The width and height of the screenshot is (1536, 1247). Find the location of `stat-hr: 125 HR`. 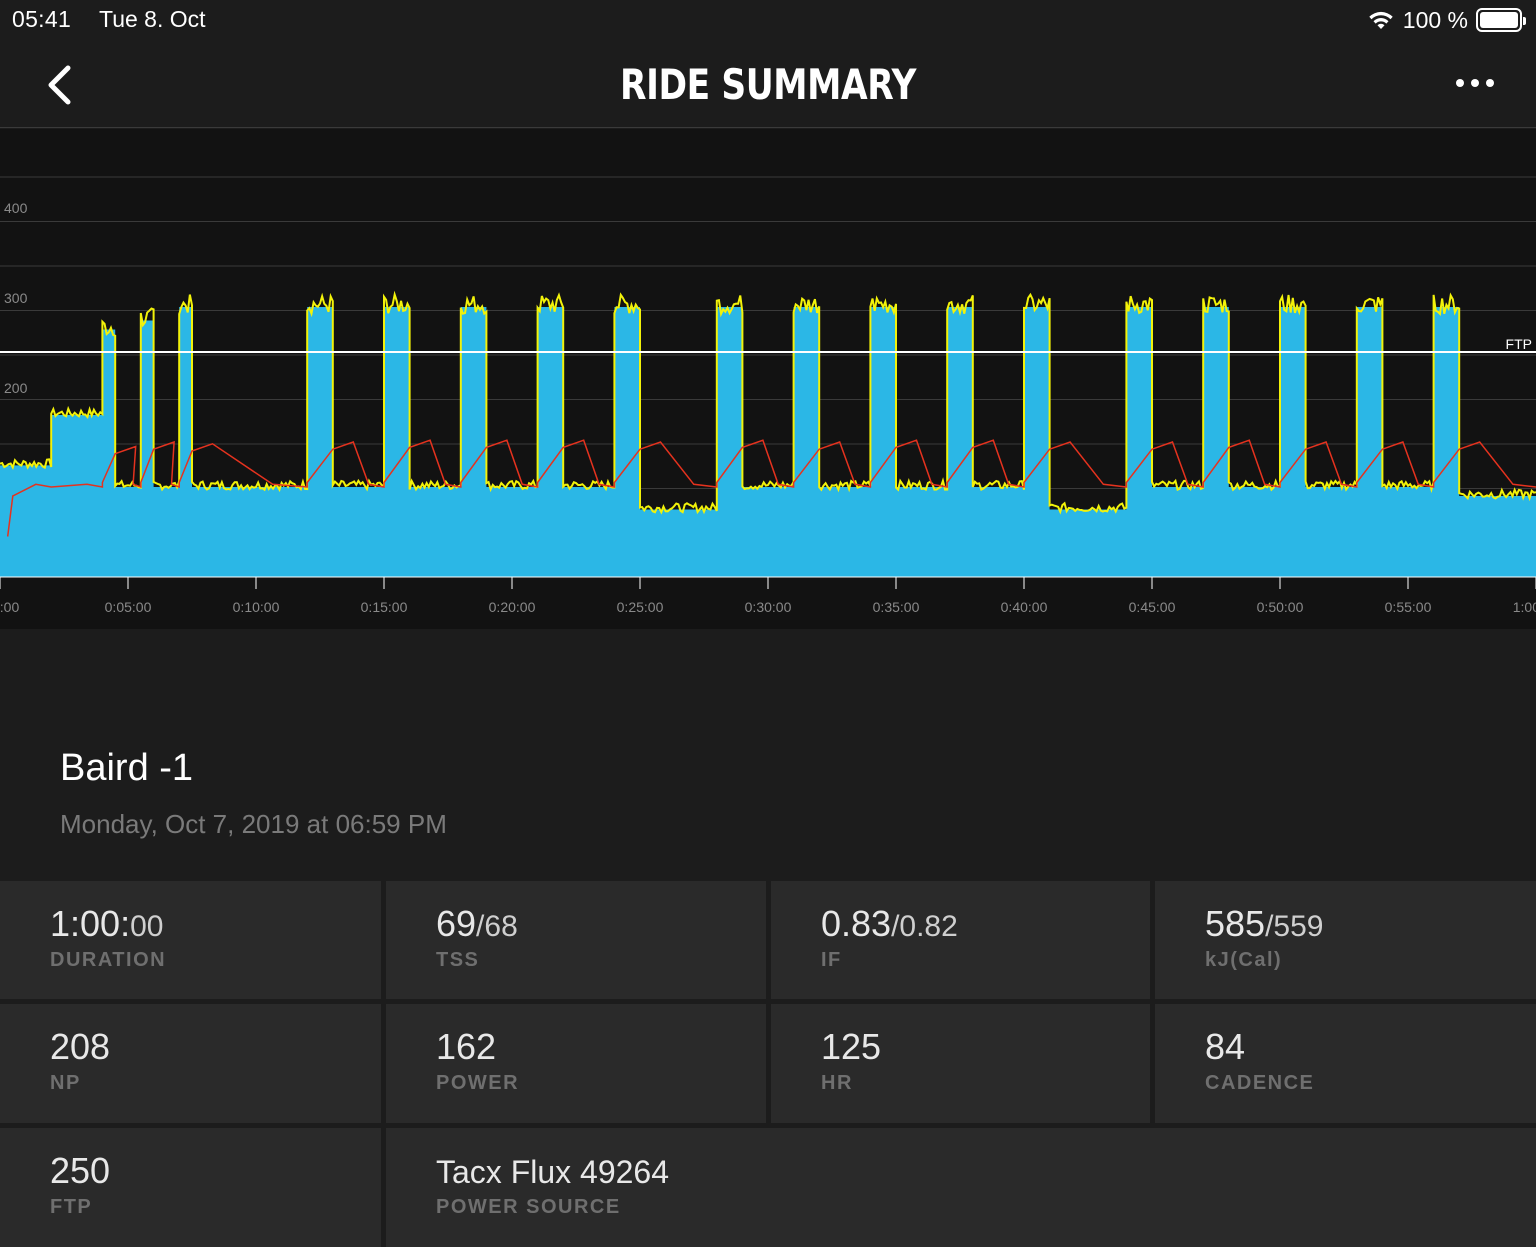

stat-hr: 125 HR is located at coordinates (960, 1063).